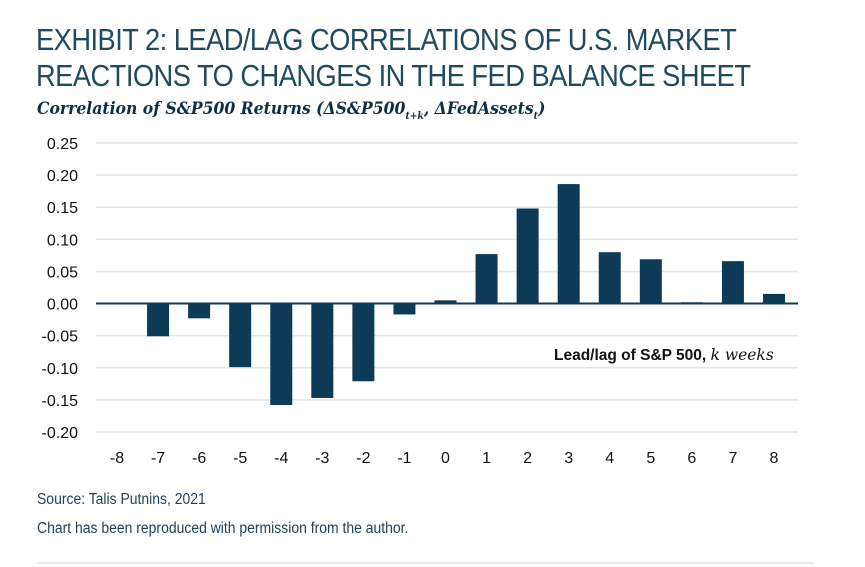 The height and width of the screenshot is (567, 865). I want to click on y-tick-label: -0.15, so click(60, 401).